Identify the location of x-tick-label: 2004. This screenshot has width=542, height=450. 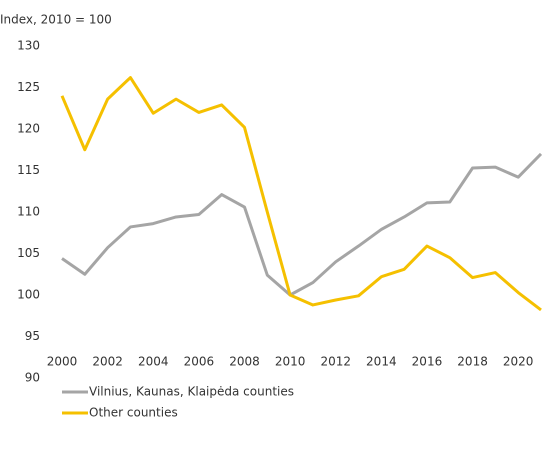
(153, 362).